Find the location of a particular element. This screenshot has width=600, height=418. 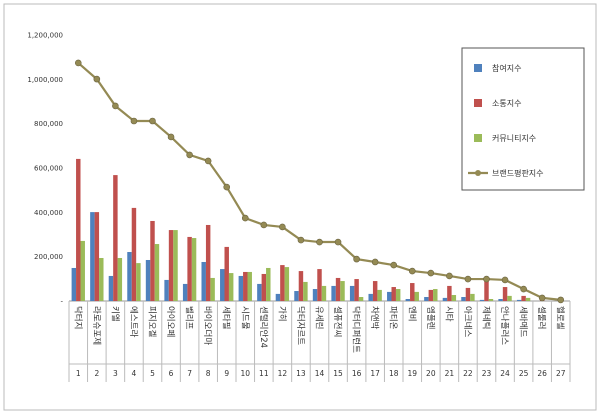

x-tick-label: 센텔리안24 is located at coordinates (263, 327).